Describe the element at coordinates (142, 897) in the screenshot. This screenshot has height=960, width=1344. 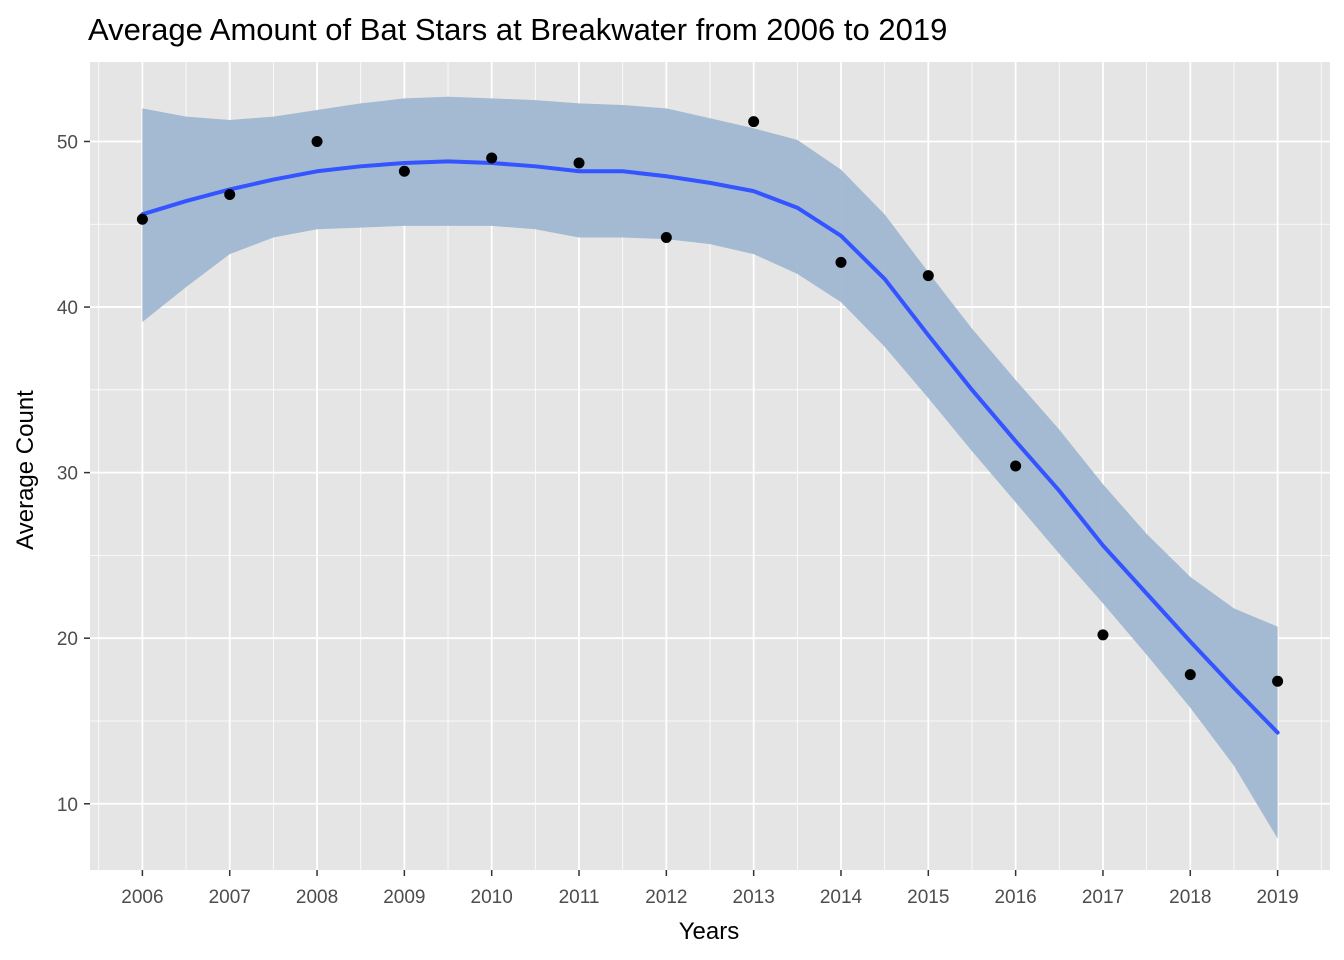
I see `x-tick-label: 2006` at that location.